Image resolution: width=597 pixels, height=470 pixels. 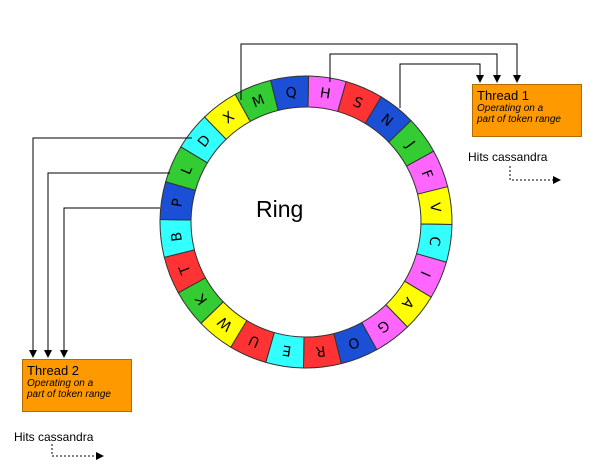 I want to click on ring-segment-label-h: H, so click(x=325, y=93).